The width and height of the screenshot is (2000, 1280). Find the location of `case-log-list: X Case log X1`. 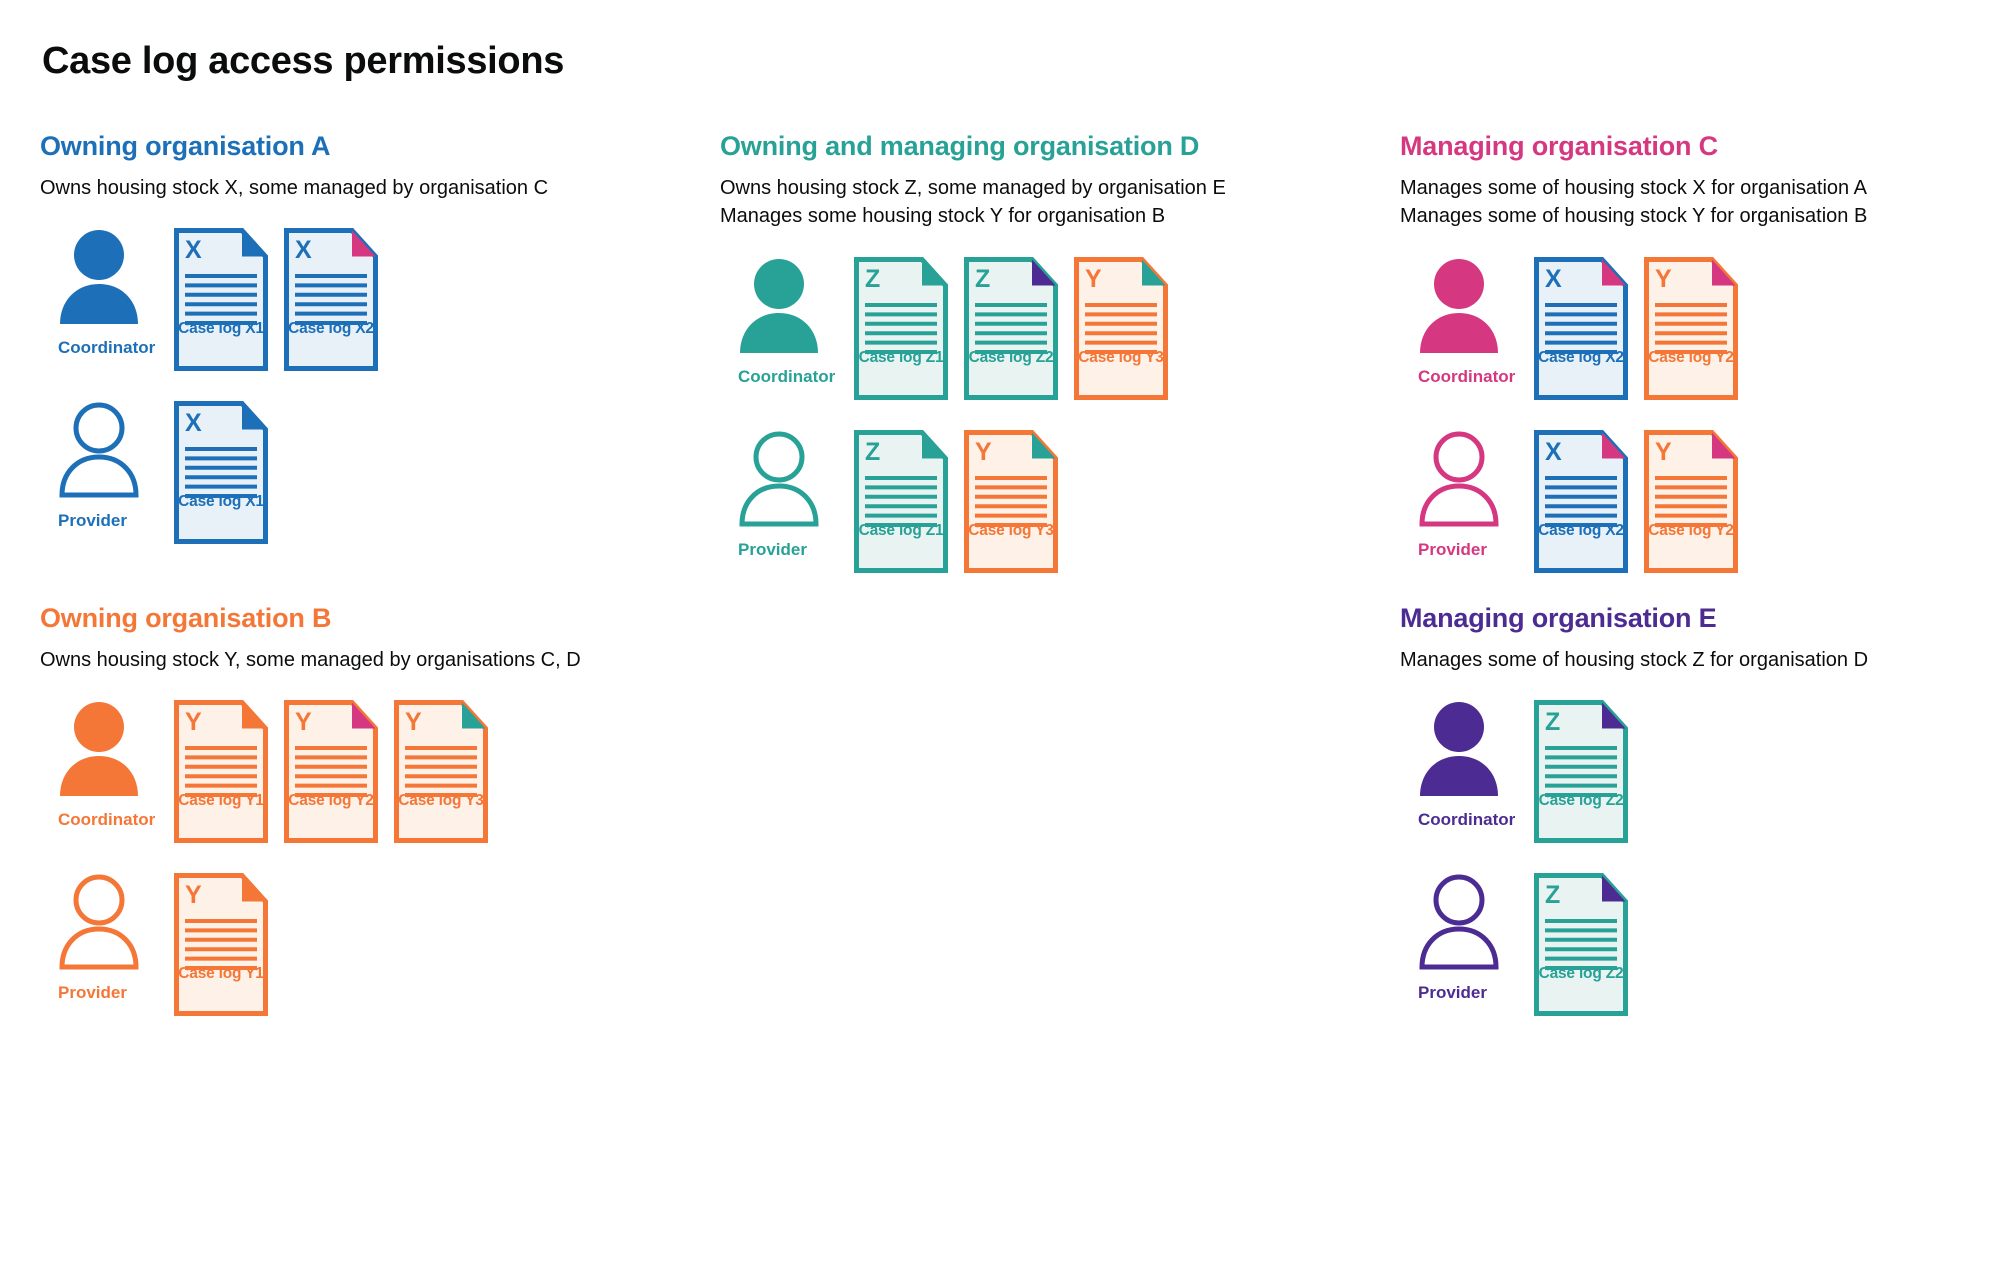

case-log-list: X Case log X1 is located at coordinates (221, 473).